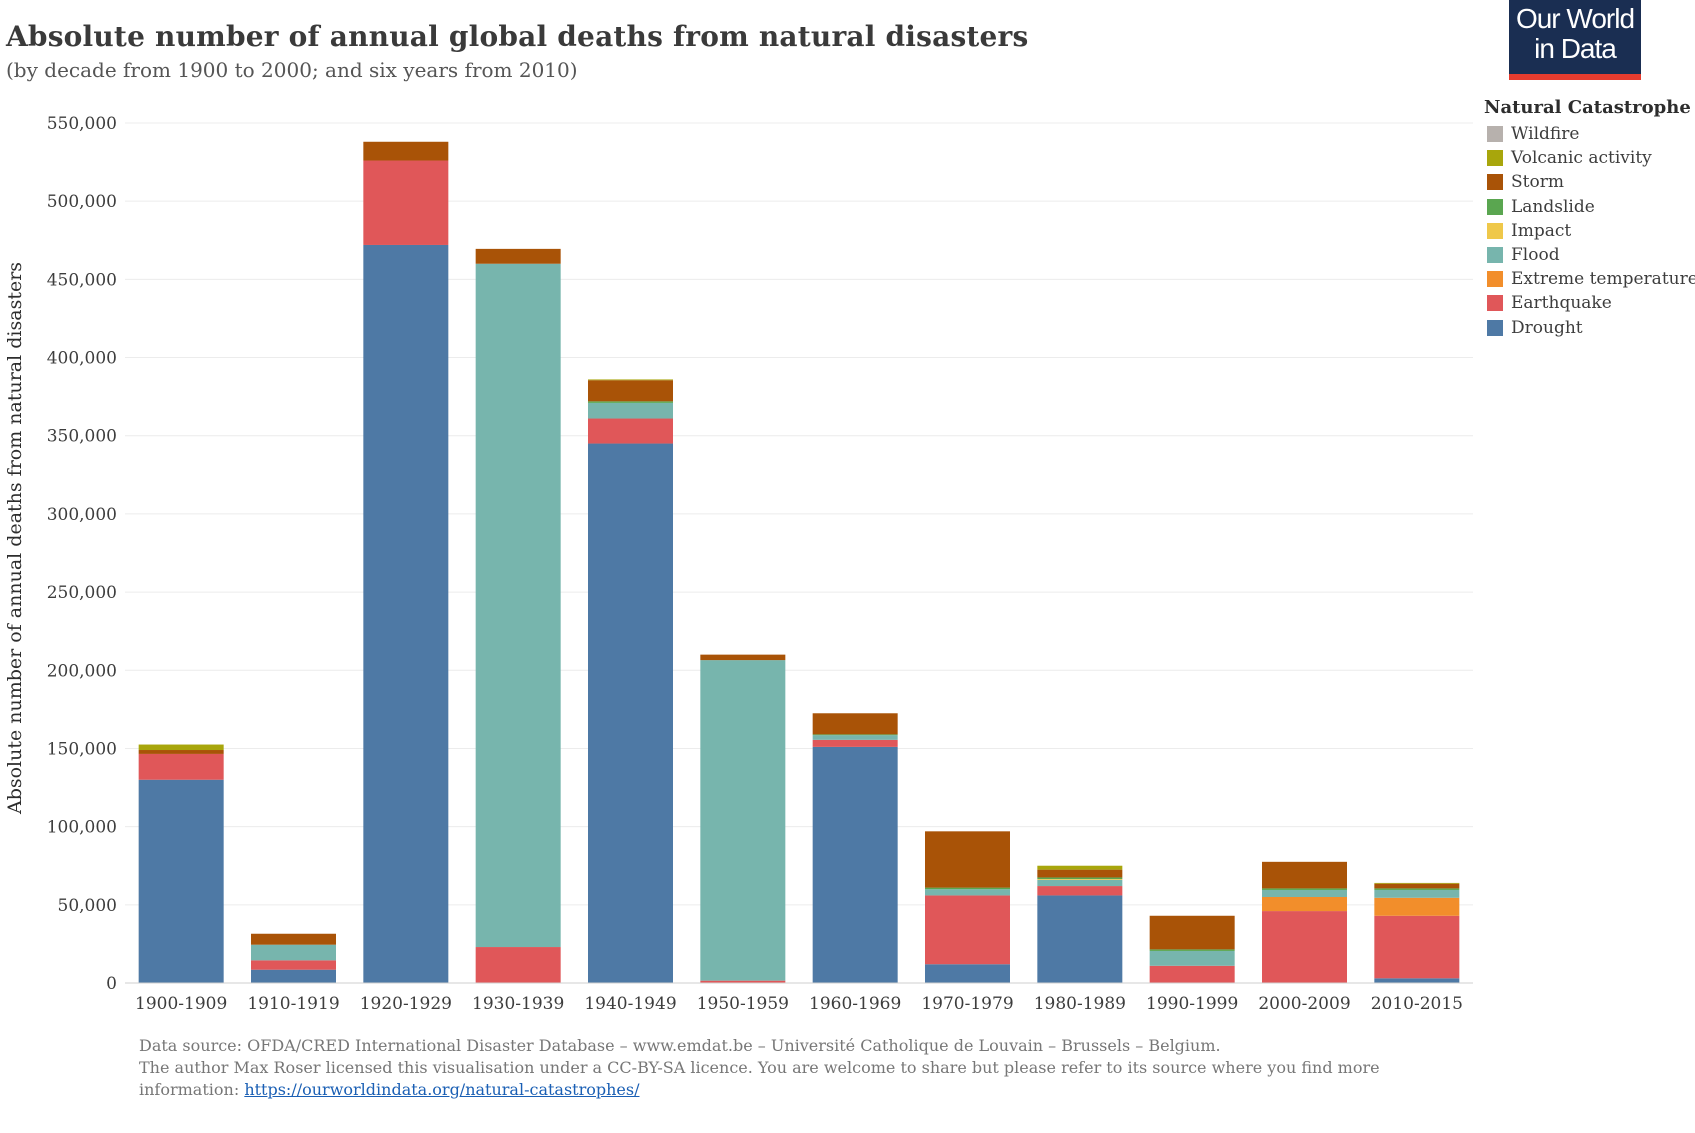 The image size is (1695, 1133). Describe the element at coordinates (82, 828) in the screenshot. I see `y-tick-label: 100,000` at that location.